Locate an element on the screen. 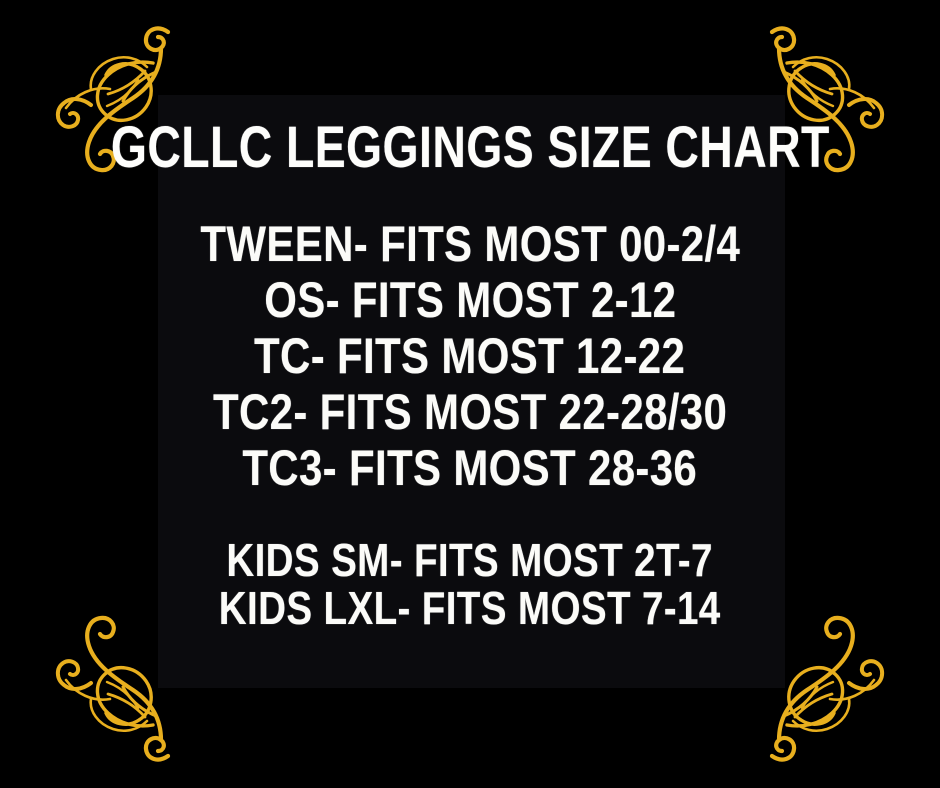 Image resolution: width=940 pixels, height=788 pixels. size-line: OS- FITS MOST 2-12 is located at coordinates (470, 300).